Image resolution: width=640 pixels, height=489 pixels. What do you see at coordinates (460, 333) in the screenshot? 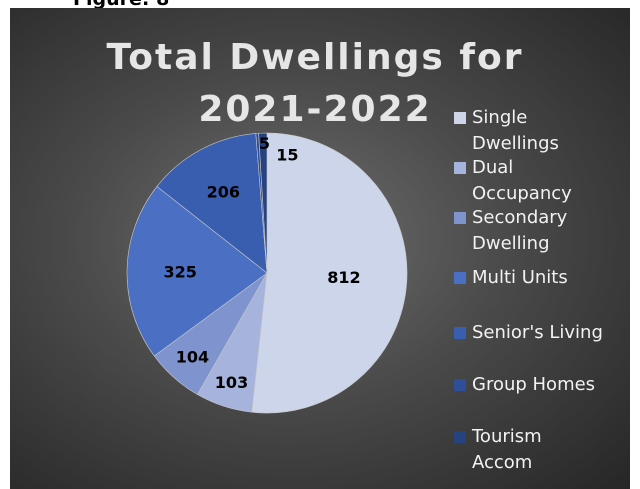
I see `legend-swatch-senior-s-living` at bounding box center [460, 333].